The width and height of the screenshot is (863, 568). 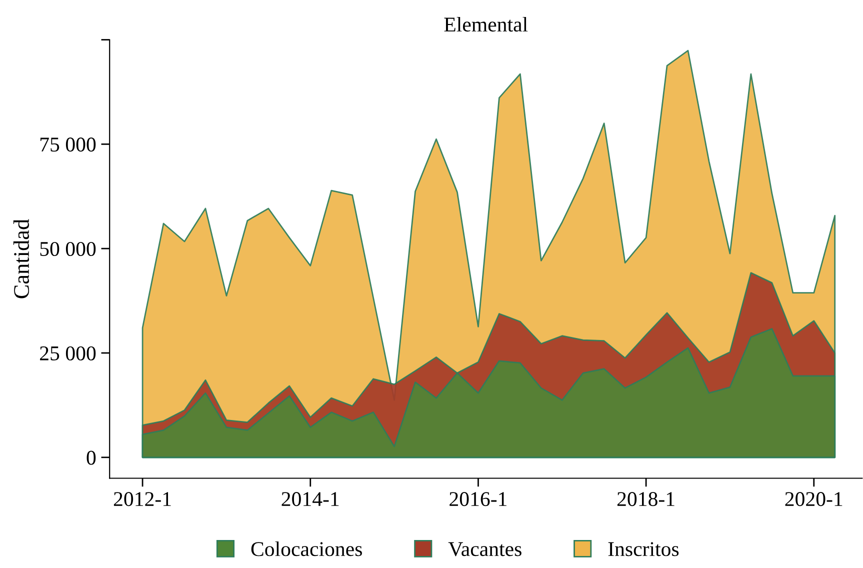 I want to click on legend-label: Vacantes, so click(x=485, y=549).